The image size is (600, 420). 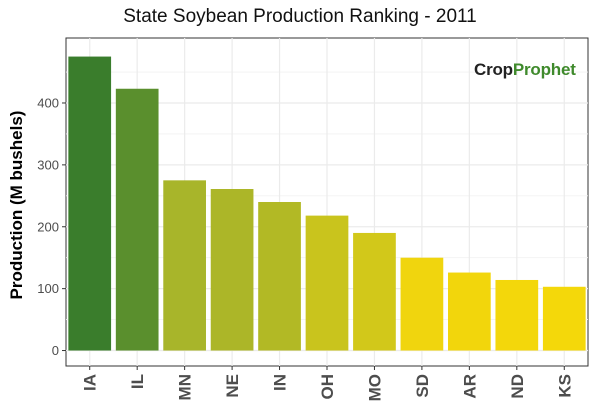 I want to click on bar-ne, so click(x=232, y=270).